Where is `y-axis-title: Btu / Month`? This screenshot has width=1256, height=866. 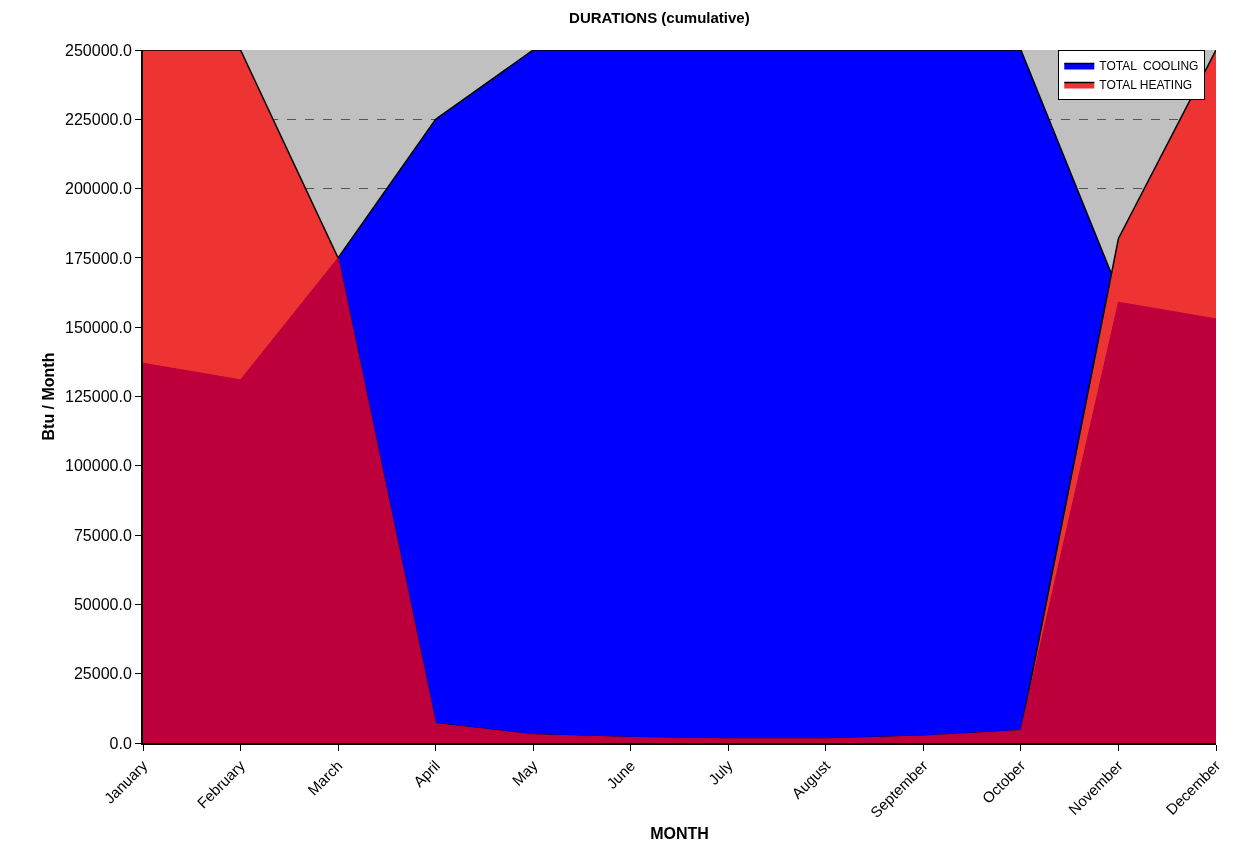 y-axis-title: Btu / Month is located at coordinates (49, 396).